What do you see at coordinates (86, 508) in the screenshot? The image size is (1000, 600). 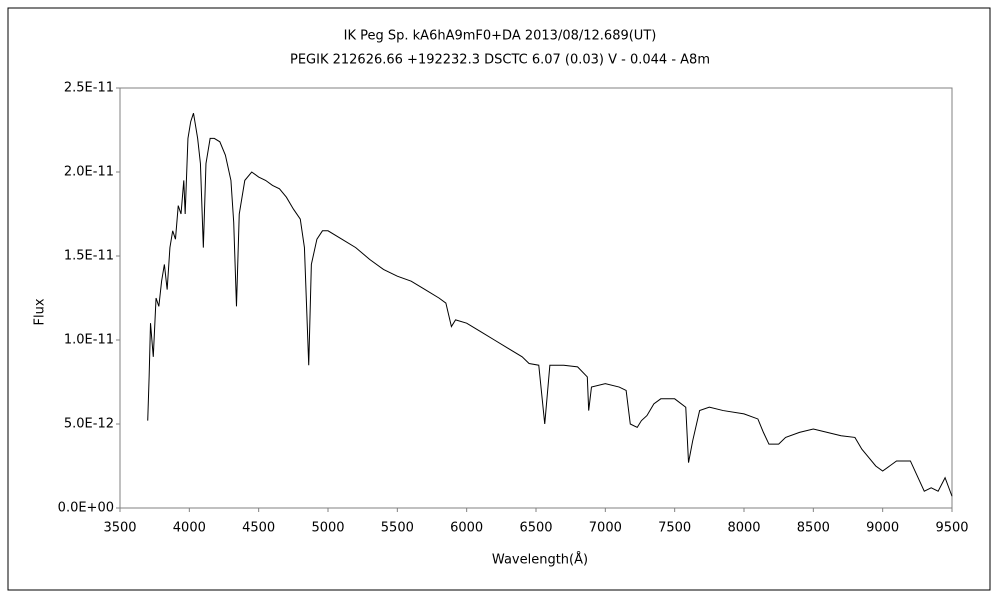 I see `y-tick-label: 0.0E+00` at bounding box center [86, 508].